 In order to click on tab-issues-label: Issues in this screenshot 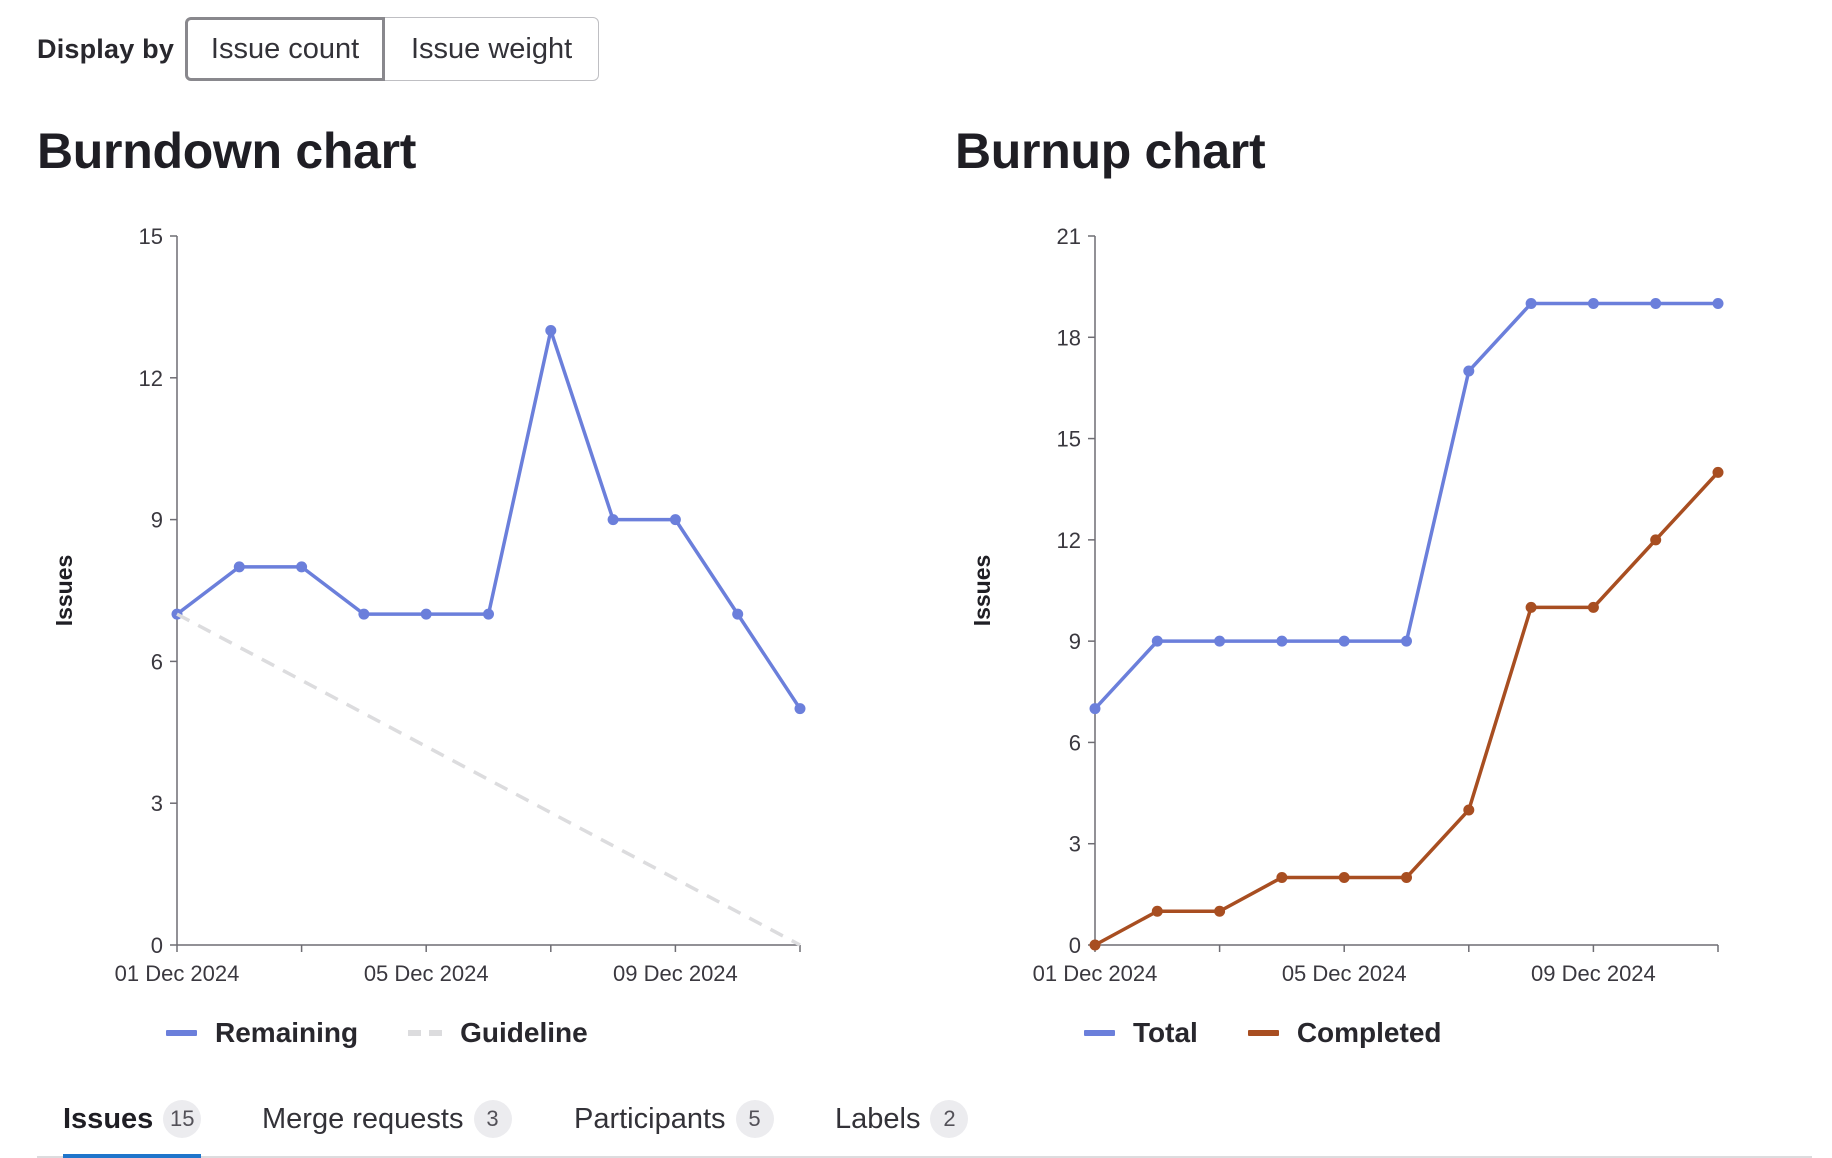, I will do `click(108, 1118)`.